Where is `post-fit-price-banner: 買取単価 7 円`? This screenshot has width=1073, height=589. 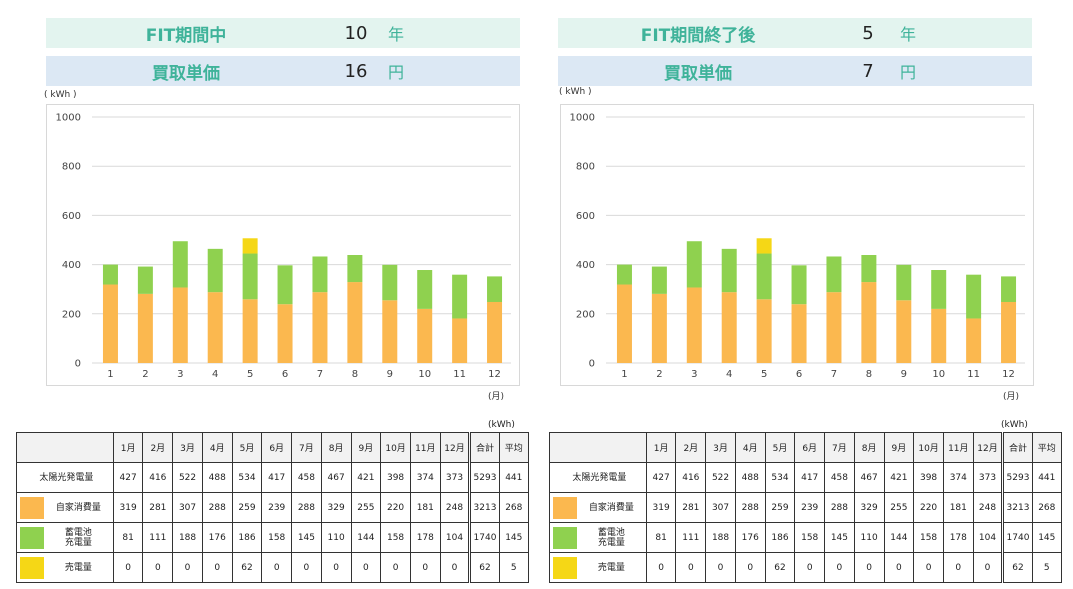
post-fit-price-banner: 買取単価 7 円 is located at coordinates (795, 71).